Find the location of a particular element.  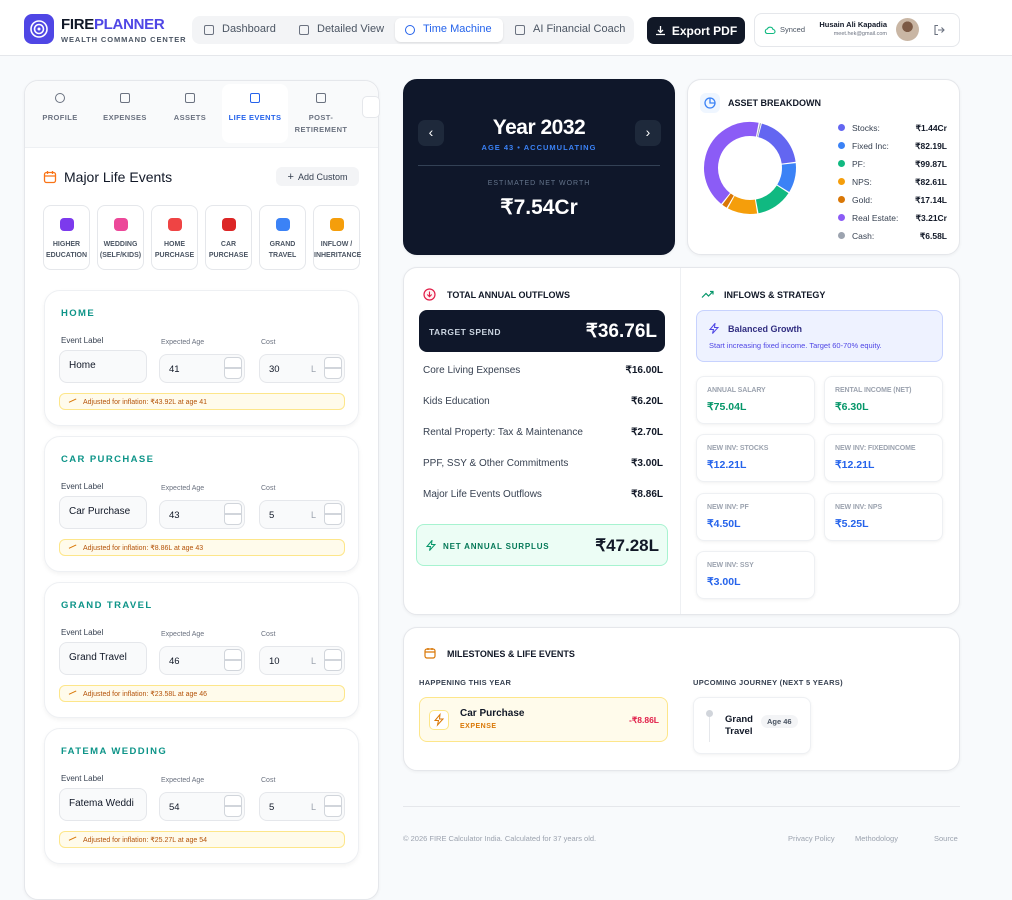

tile-value: ₹12.21L is located at coordinates (727, 465).